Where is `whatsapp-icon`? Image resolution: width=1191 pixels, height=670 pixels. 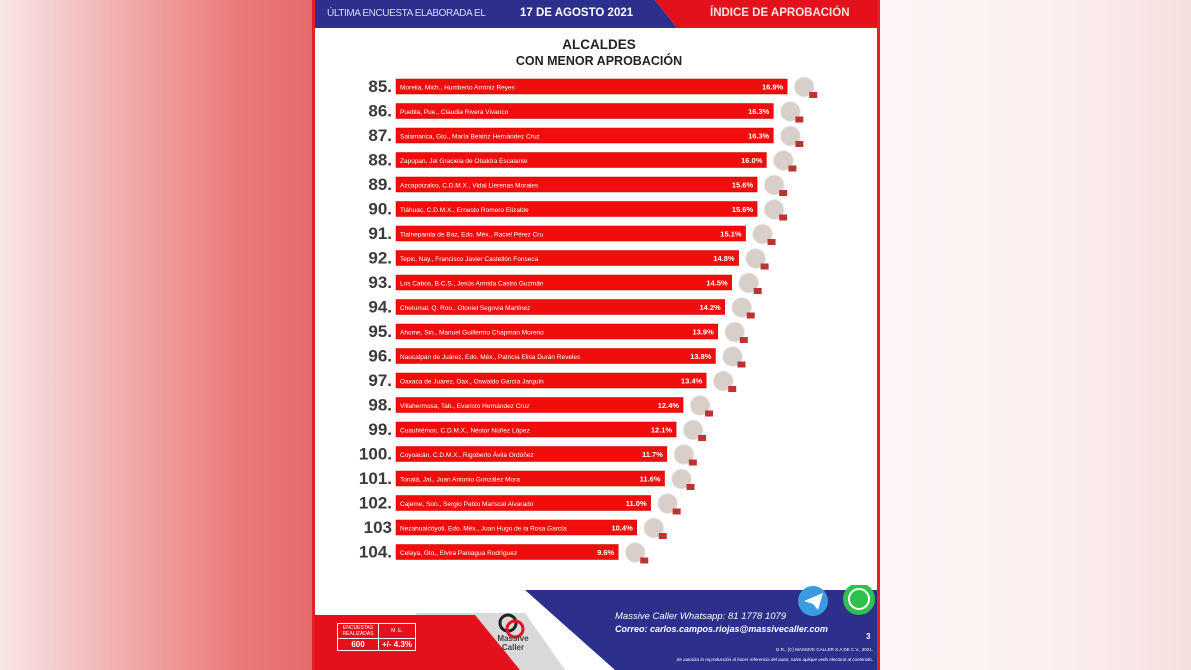 whatsapp-icon is located at coordinates (859, 600).